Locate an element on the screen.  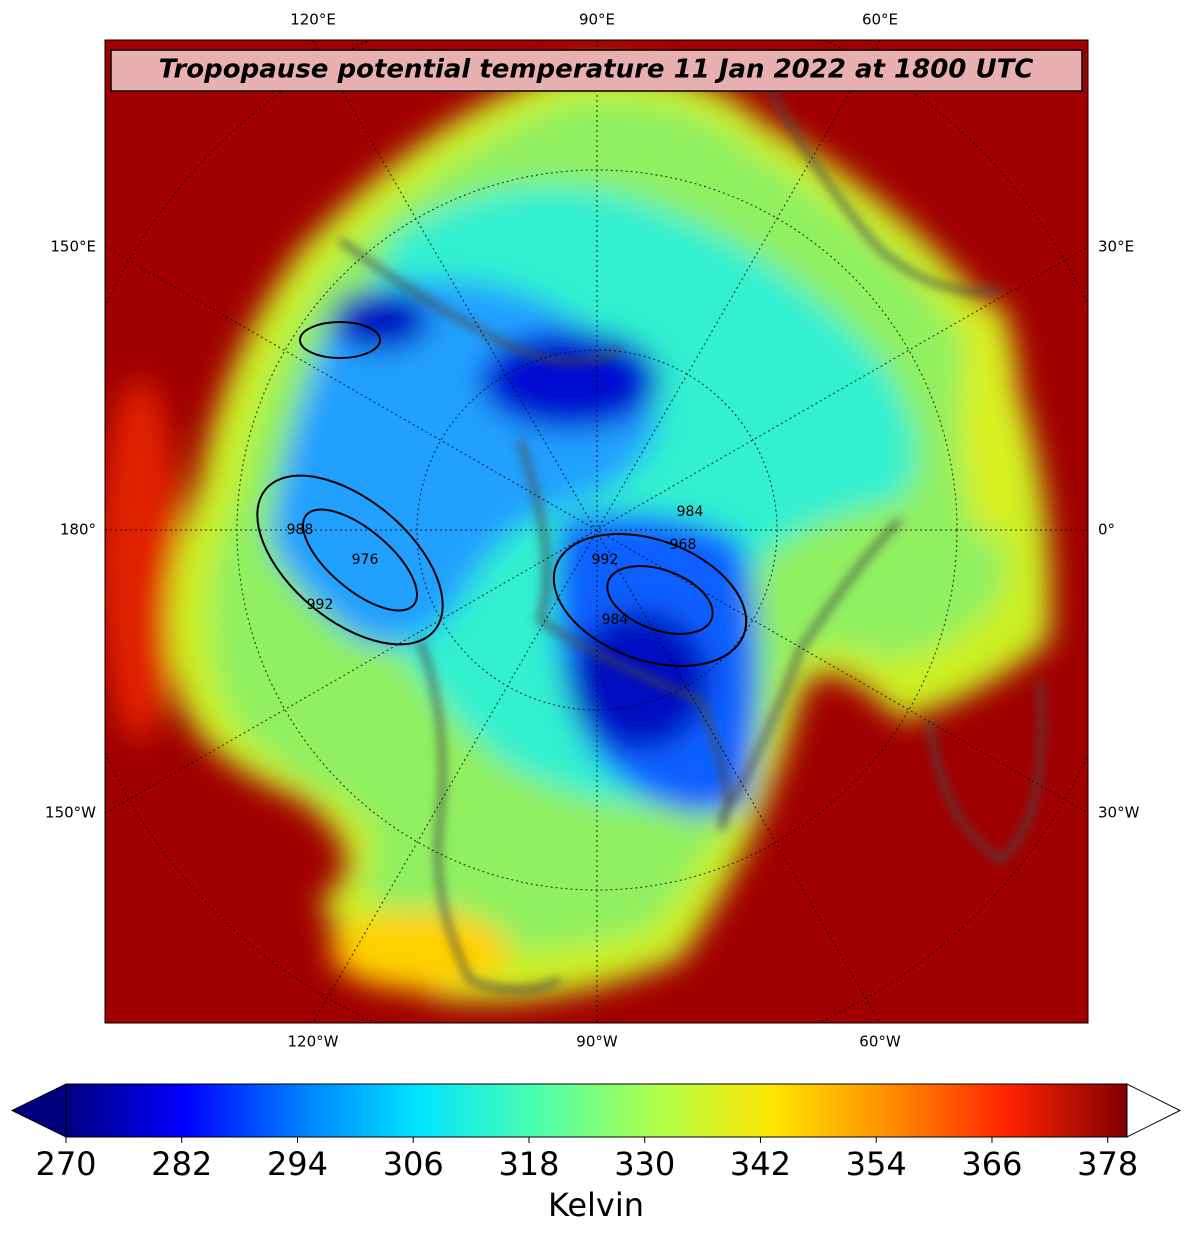
lon-label: 150°W is located at coordinates (70, 813).